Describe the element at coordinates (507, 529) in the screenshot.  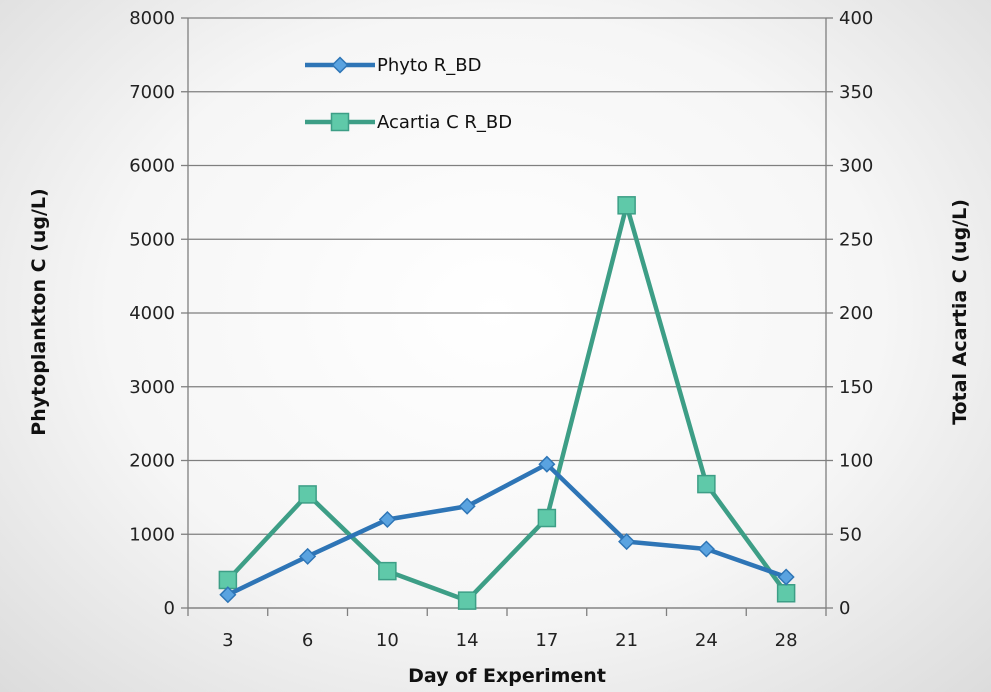
I see `phyto-series-line` at that location.